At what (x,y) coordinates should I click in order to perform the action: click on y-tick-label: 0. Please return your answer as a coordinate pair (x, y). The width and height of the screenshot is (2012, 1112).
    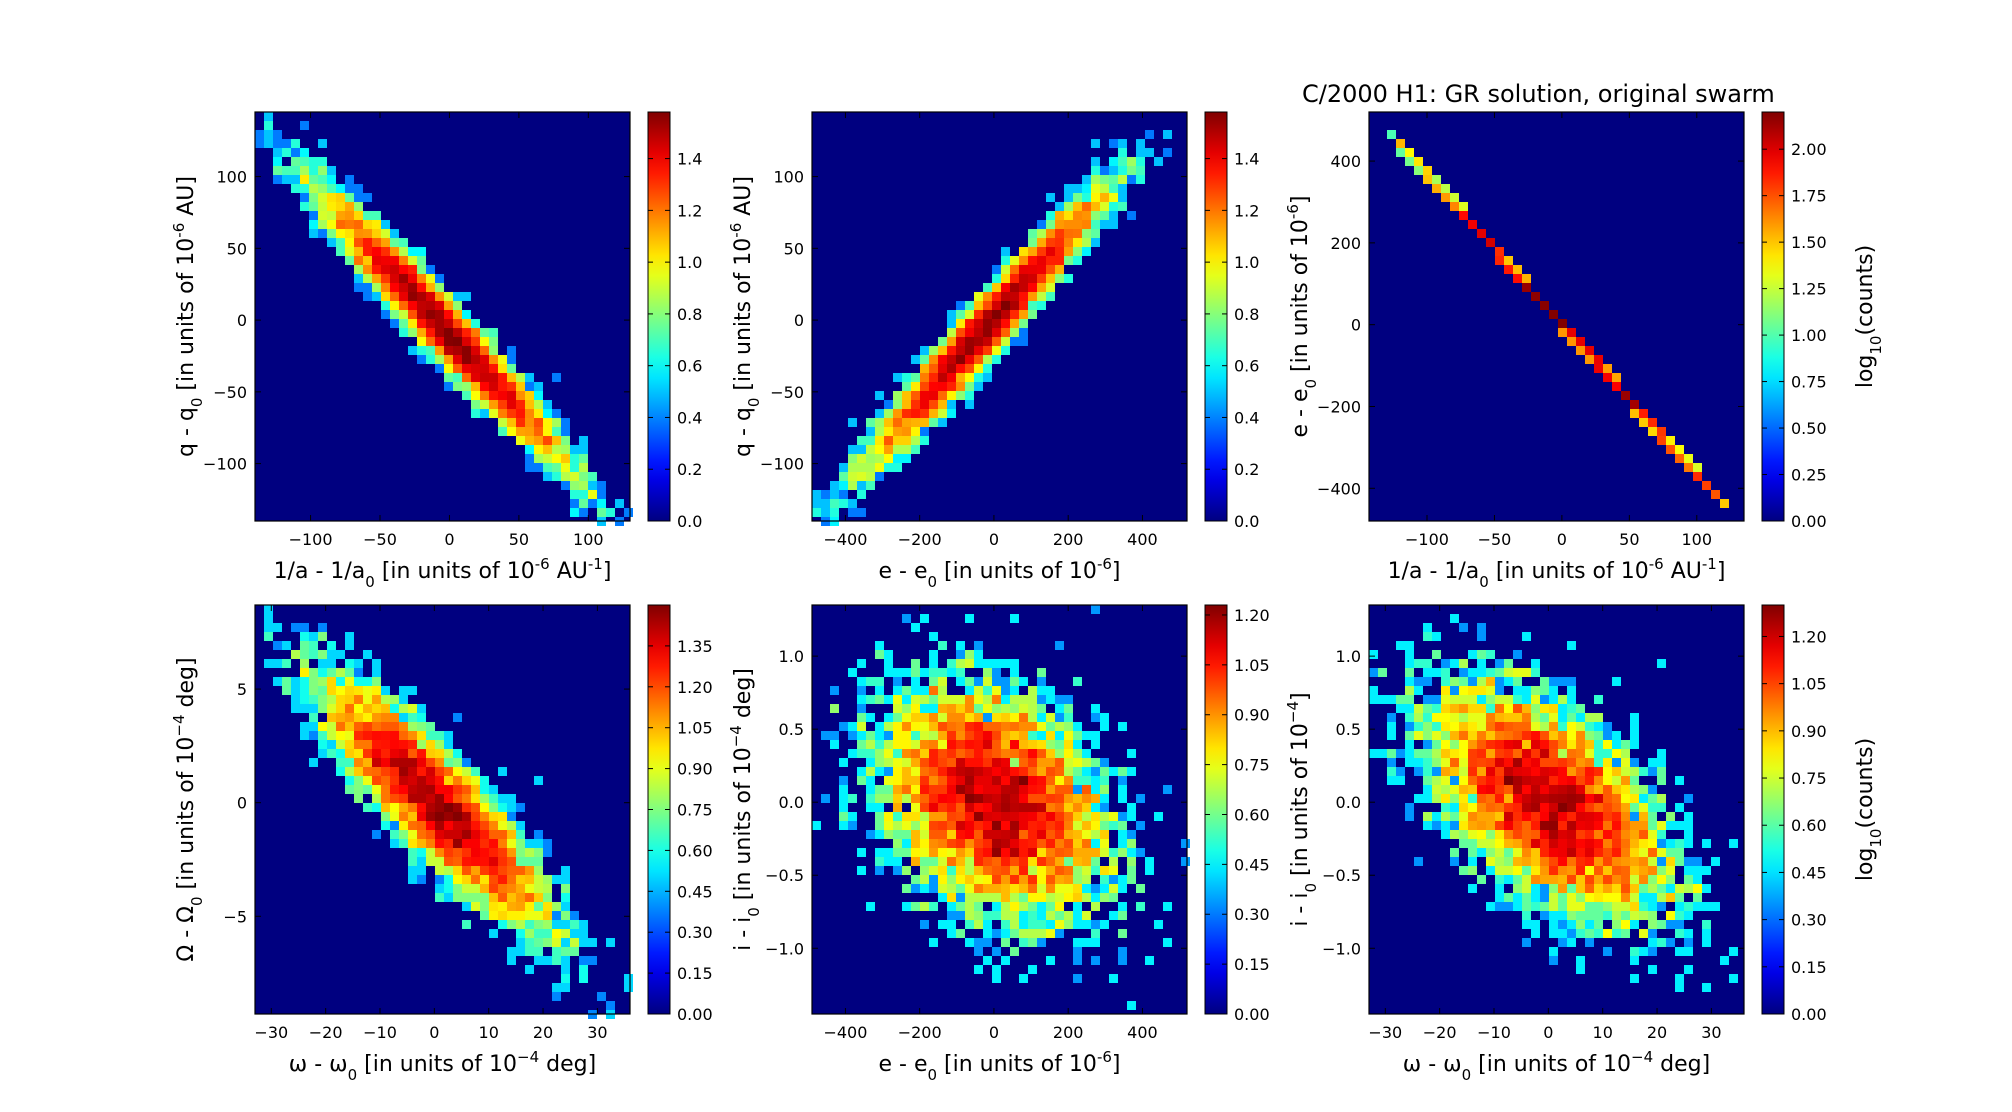
    Looking at the image, I should click on (242, 803).